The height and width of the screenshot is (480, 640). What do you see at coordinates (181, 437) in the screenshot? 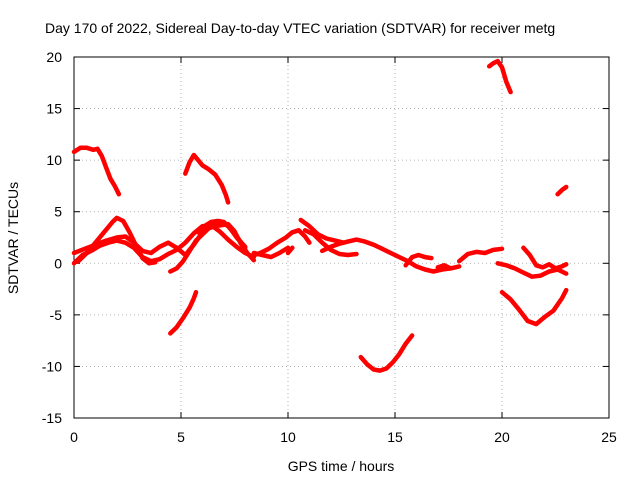
I see `x-tick-label: 5` at bounding box center [181, 437].